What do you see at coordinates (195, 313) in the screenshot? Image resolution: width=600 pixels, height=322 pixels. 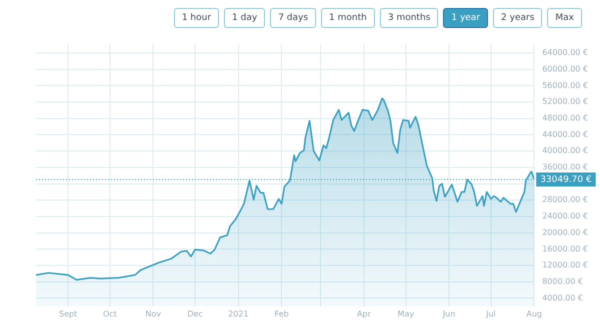 I see `x-tick-label: Dec` at bounding box center [195, 313].